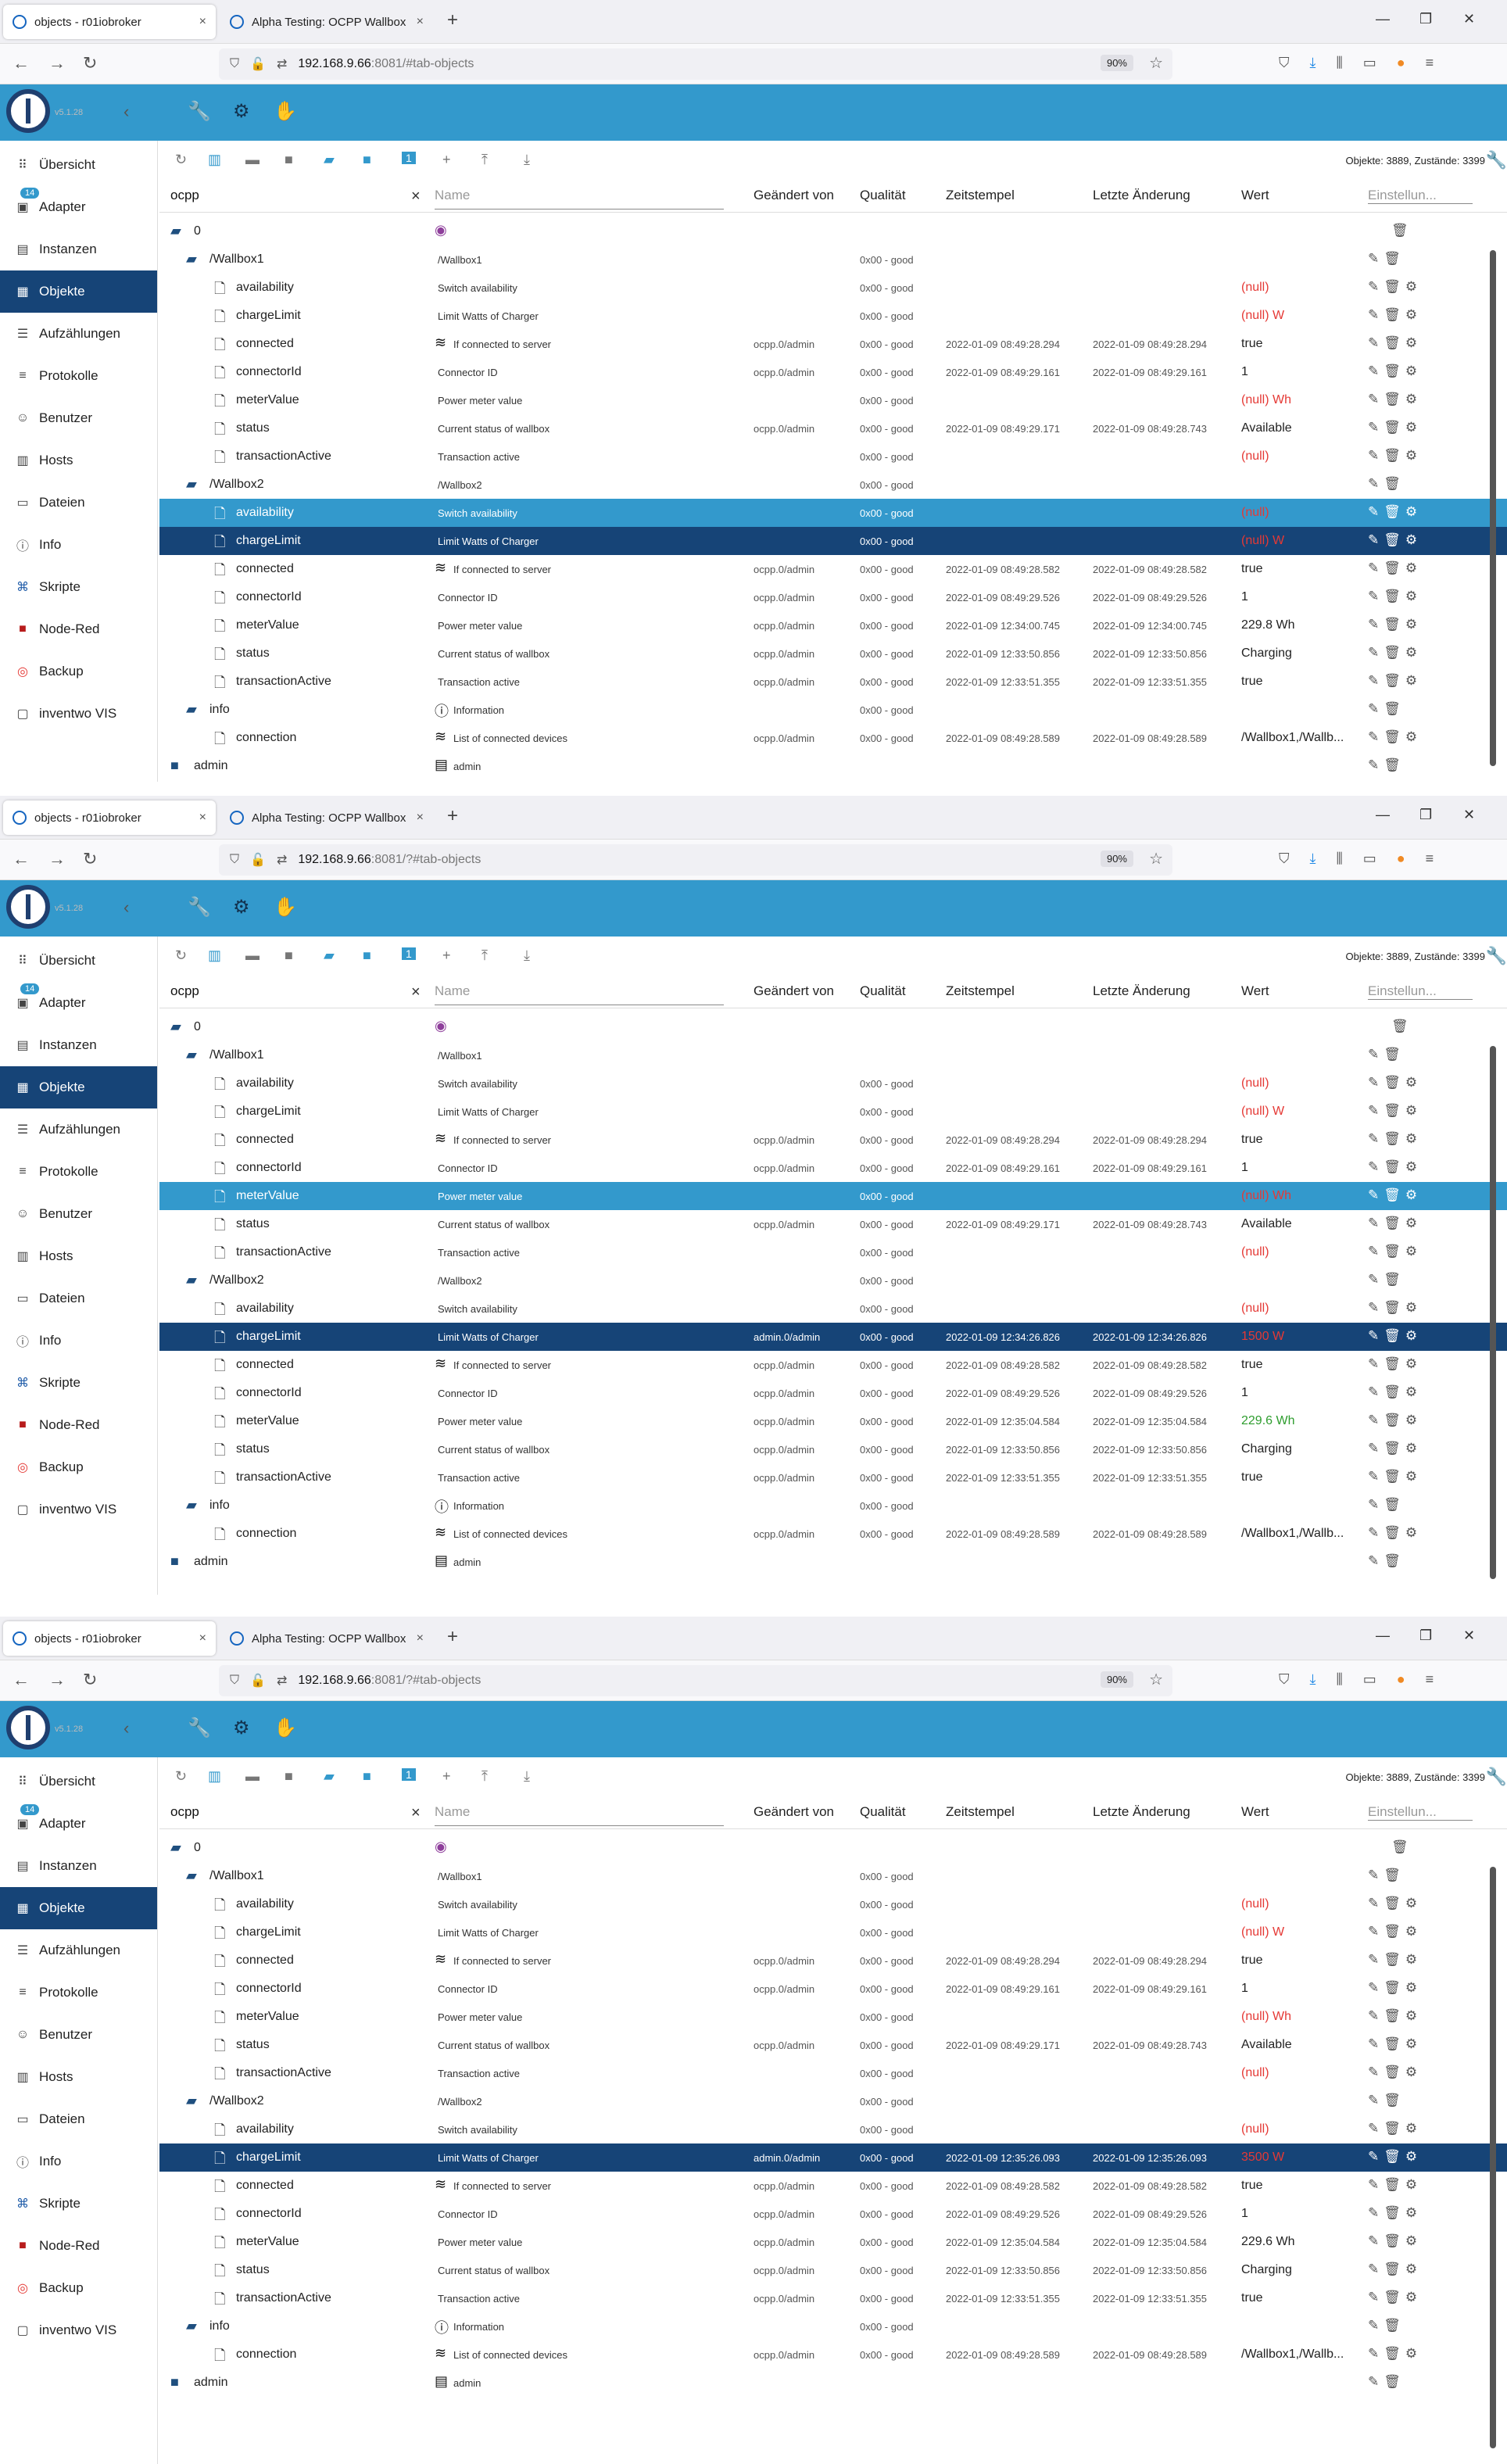 The image size is (1507, 2464). I want to click on folder-expand-icon: ▰, so click(330, 159).